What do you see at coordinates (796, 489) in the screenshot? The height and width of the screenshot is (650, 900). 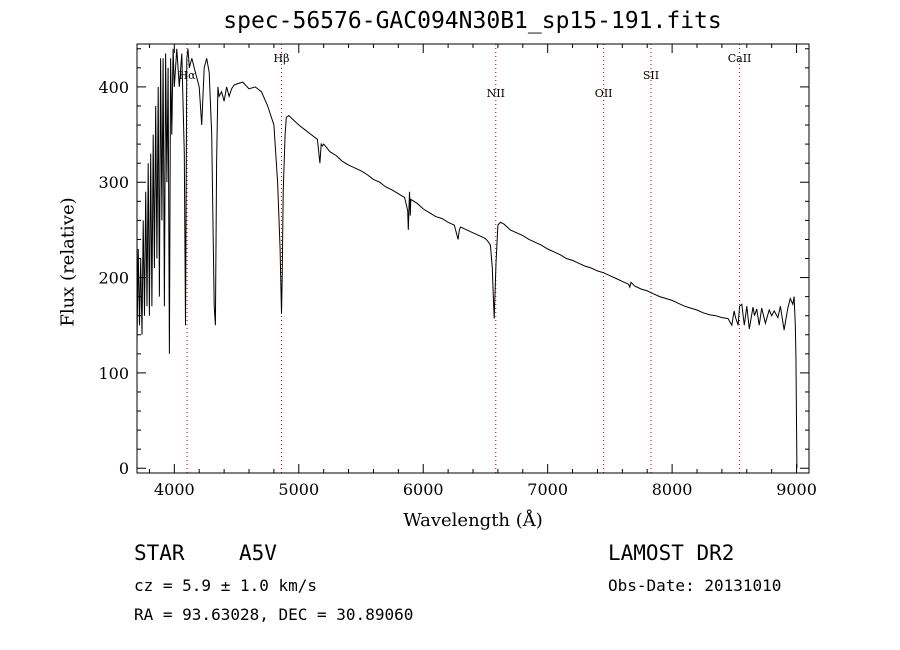 I see `x-tick-label: 9000` at bounding box center [796, 489].